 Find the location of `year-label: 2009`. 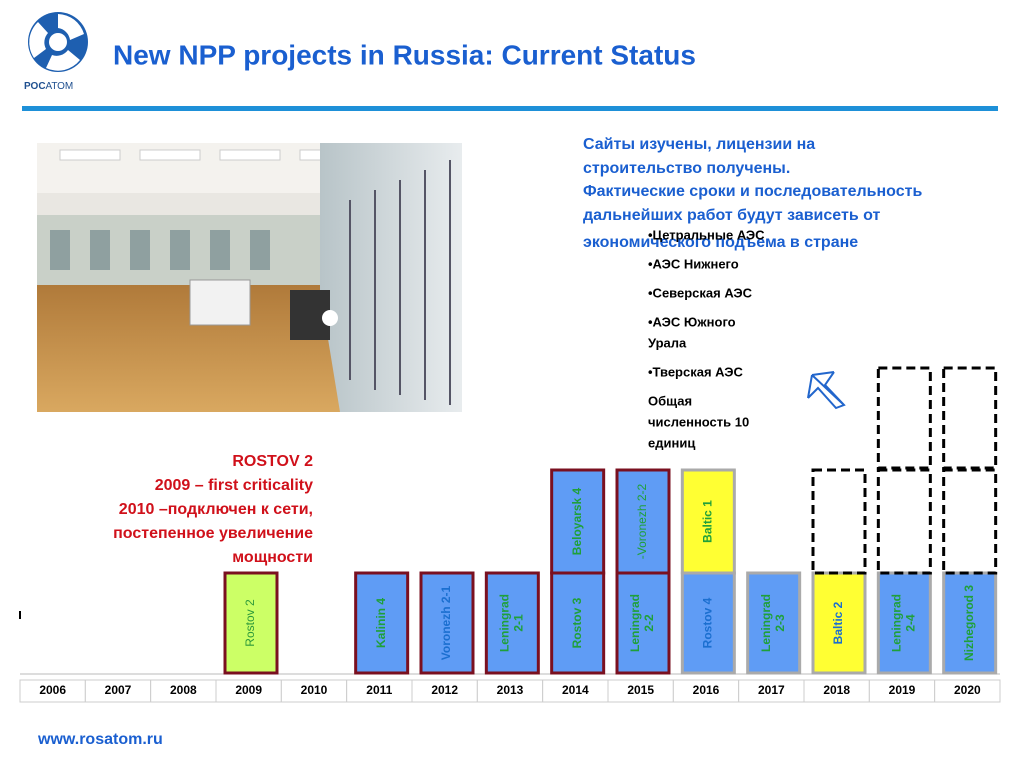

year-label: 2009 is located at coordinates (248, 690).